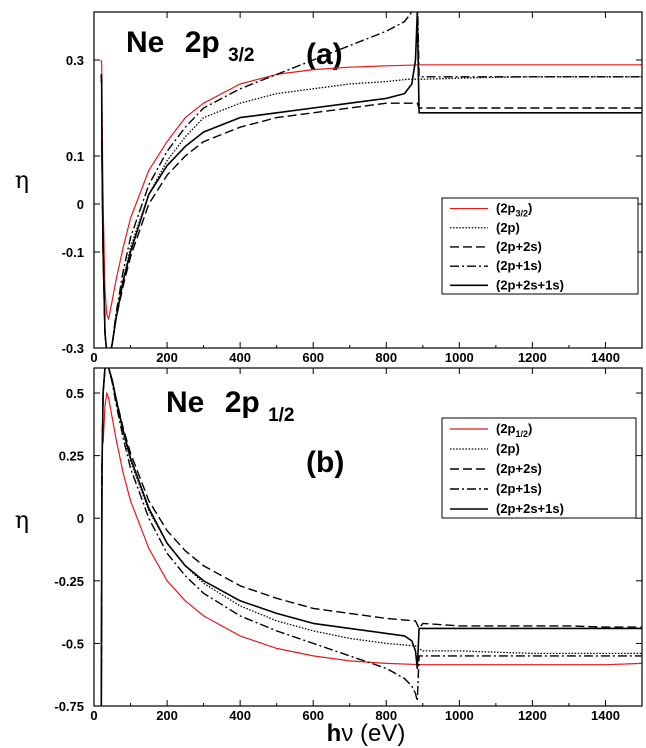 Image resolution: width=646 pixels, height=748 pixels. I want to click on panel-a-x-tick-label: 1400, so click(605, 357).